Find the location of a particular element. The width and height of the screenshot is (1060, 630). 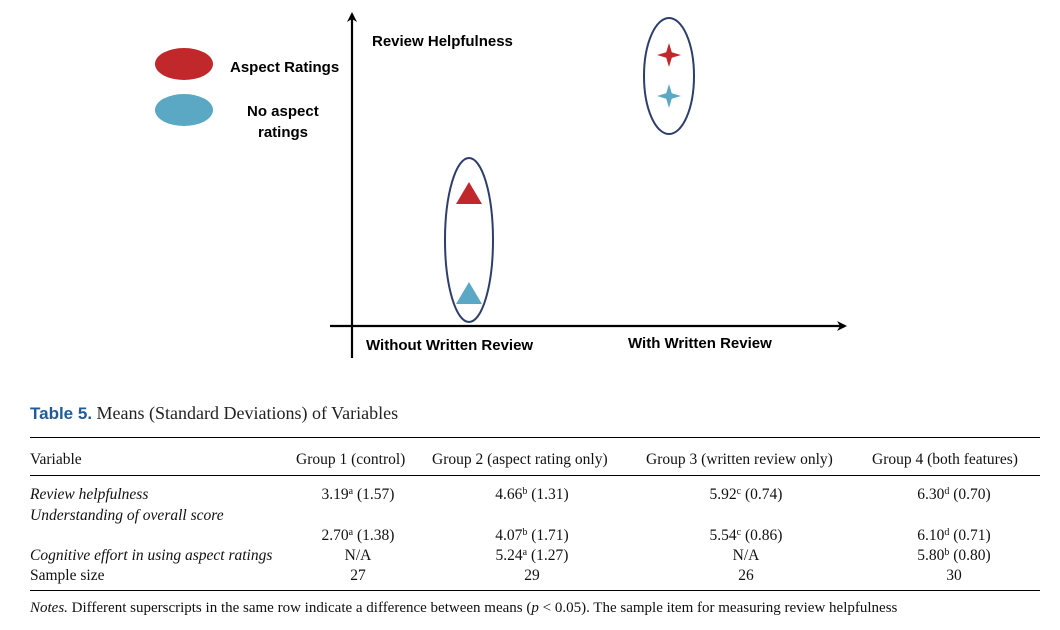

legend-aspect-ratings-label: Aspect Ratings is located at coordinates (284, 67).